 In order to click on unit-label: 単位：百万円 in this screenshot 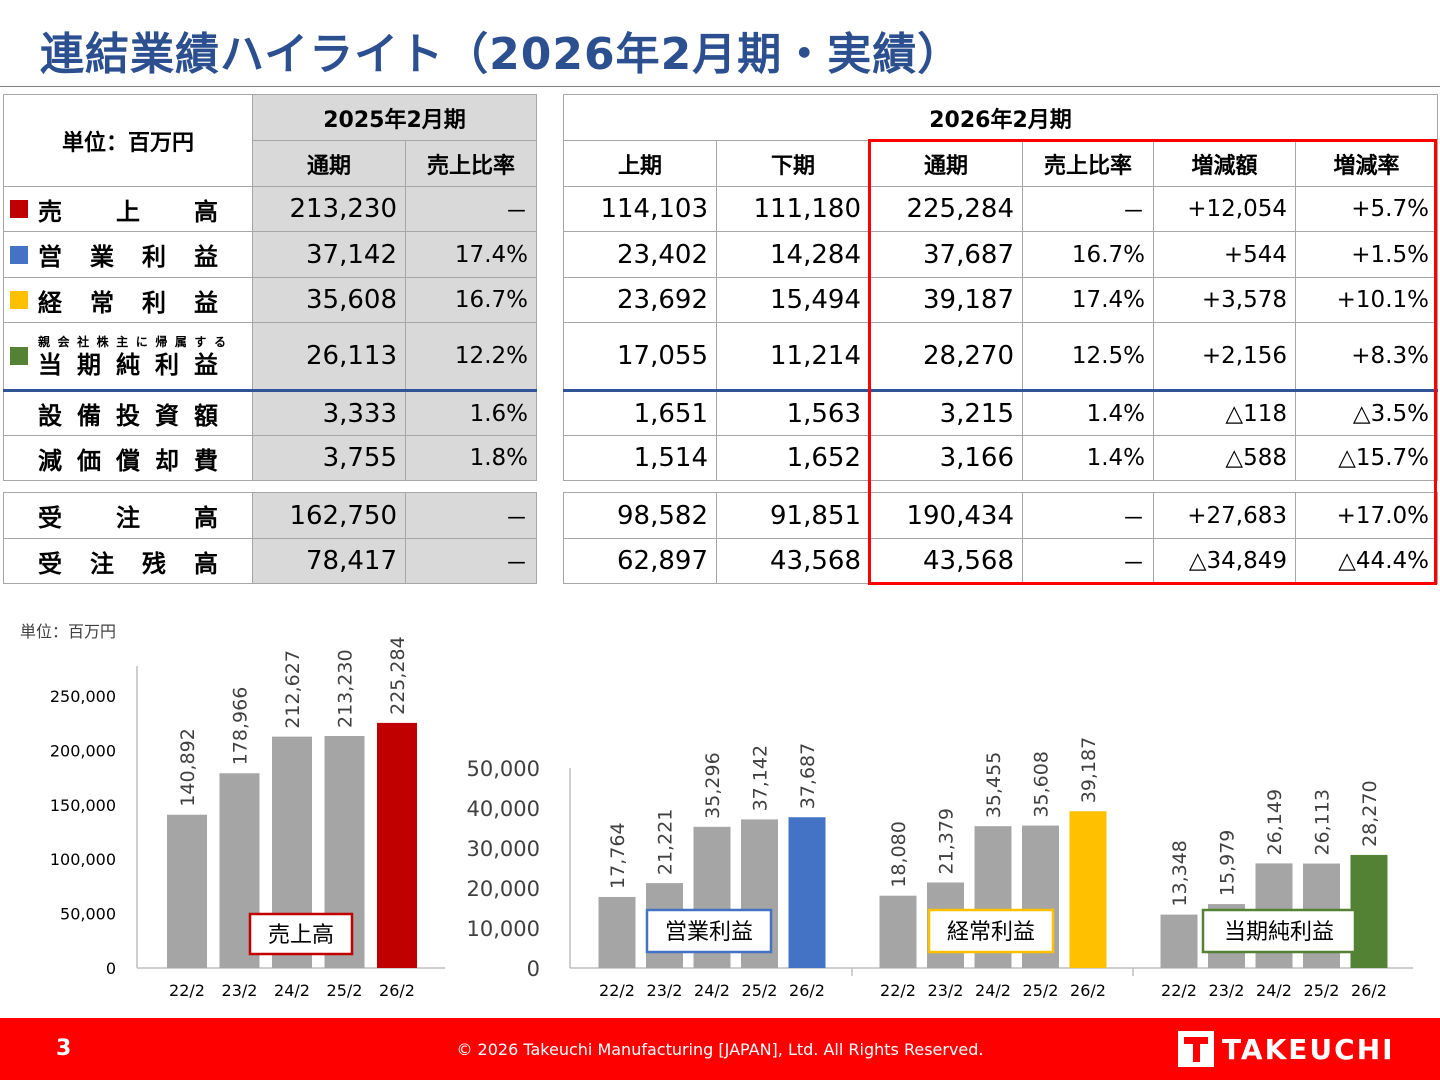, I will do `click(128, 140)`.